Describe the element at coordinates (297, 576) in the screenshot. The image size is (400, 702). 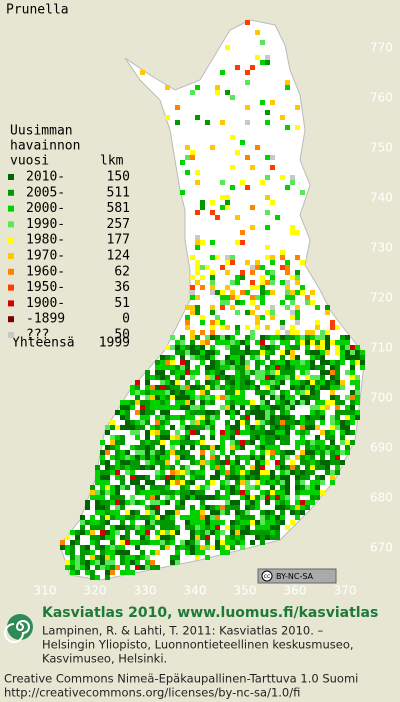
I see `badge-box` at that location.